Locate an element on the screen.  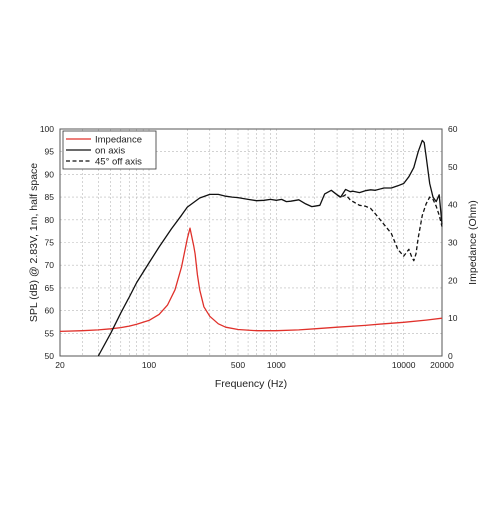
x-tick-label: 20000 is located at coordinates (442, 365).